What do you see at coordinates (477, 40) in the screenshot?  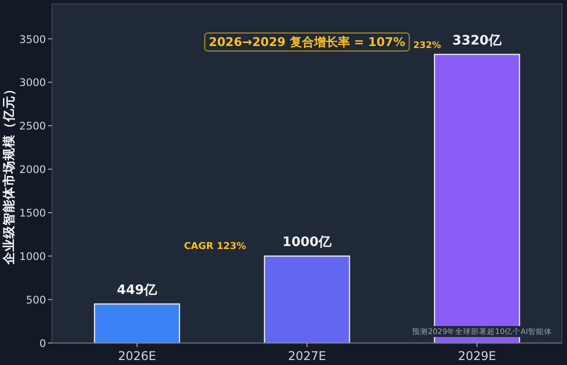 I see `data-label: 3320亿` at bounding box center [477, 40].